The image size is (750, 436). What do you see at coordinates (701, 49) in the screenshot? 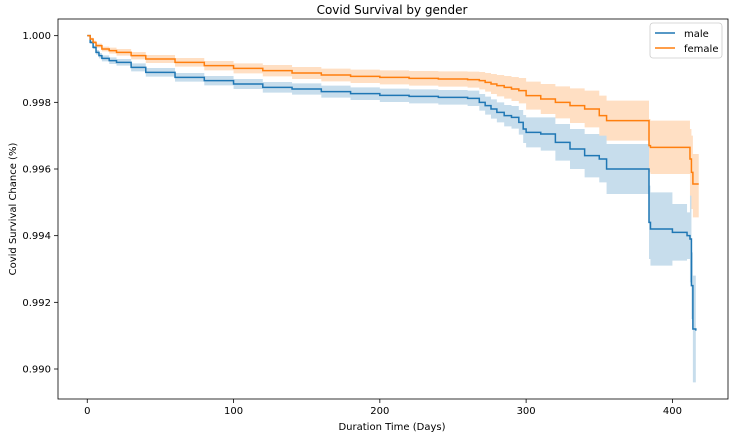
I see `legend-female-label: female` at bounding box center [701, 49].